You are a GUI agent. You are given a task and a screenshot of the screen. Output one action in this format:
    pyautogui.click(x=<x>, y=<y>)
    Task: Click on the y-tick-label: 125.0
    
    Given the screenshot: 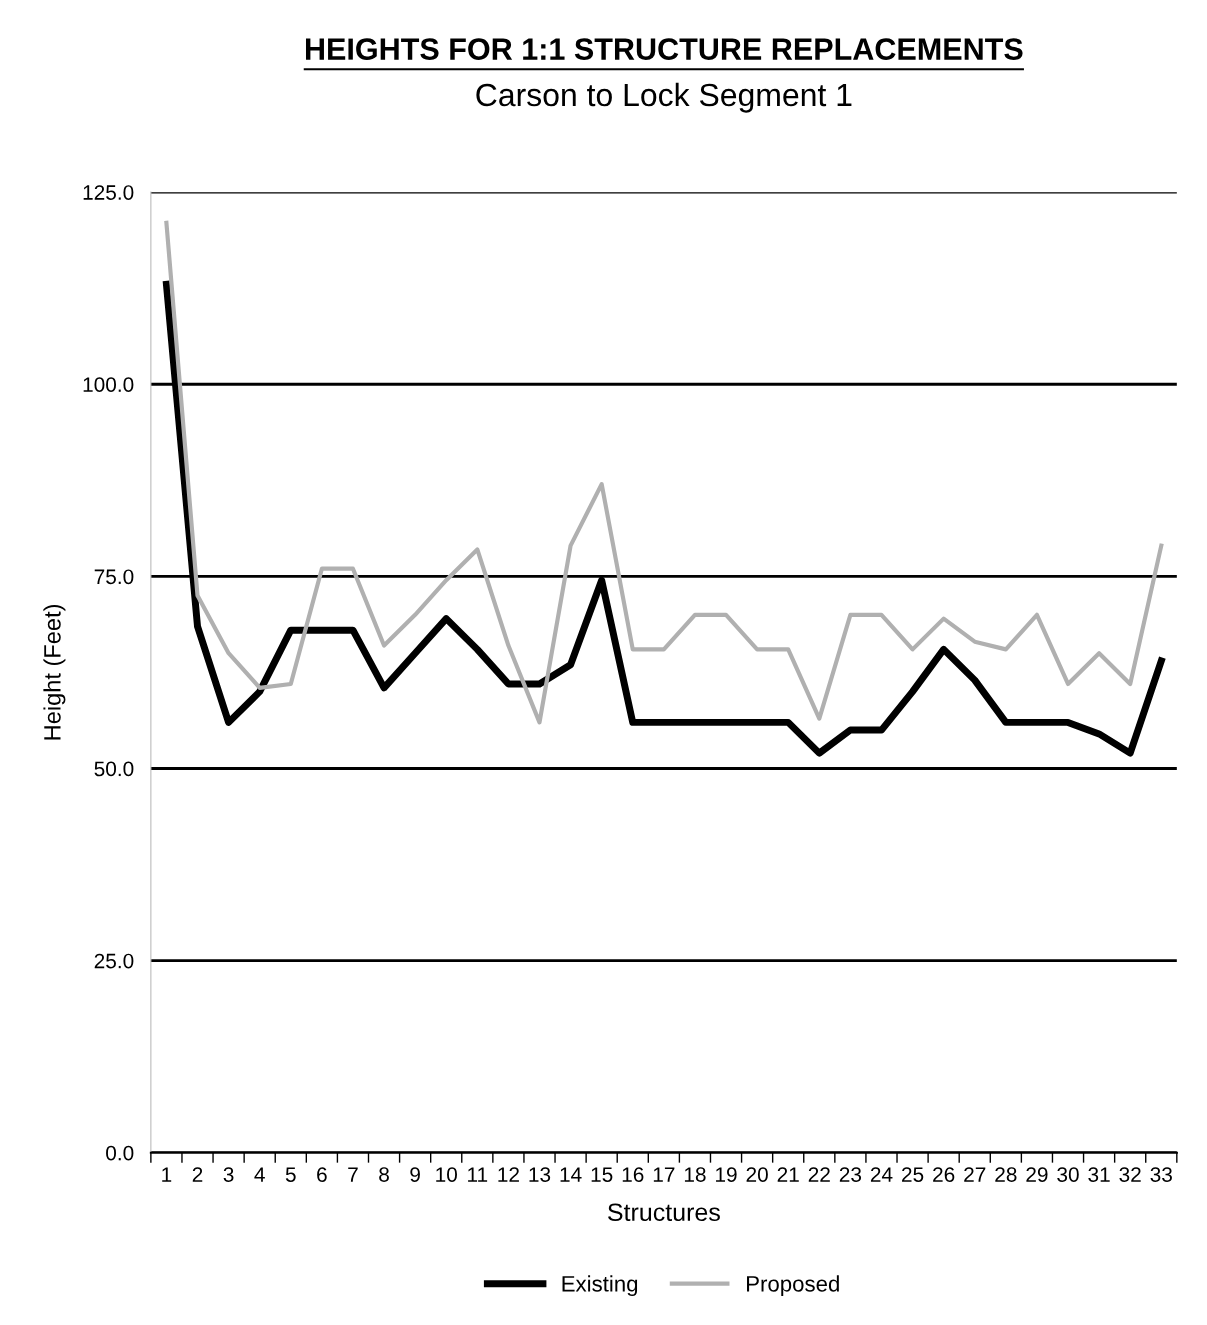 What is the action you would take?
    pyautogui.click(x=108, y=192)
    